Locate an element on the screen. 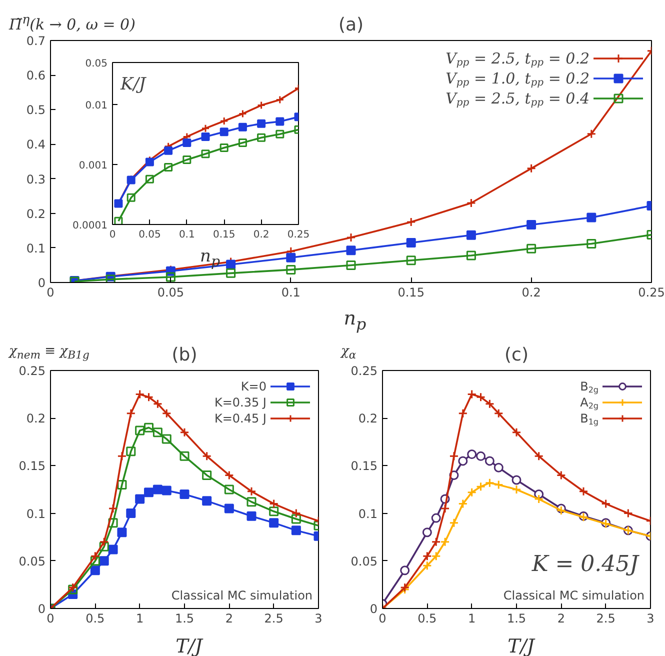 The image size is (665, 656). y-tick-label: 0.7 is located at coordinates (36, 41).